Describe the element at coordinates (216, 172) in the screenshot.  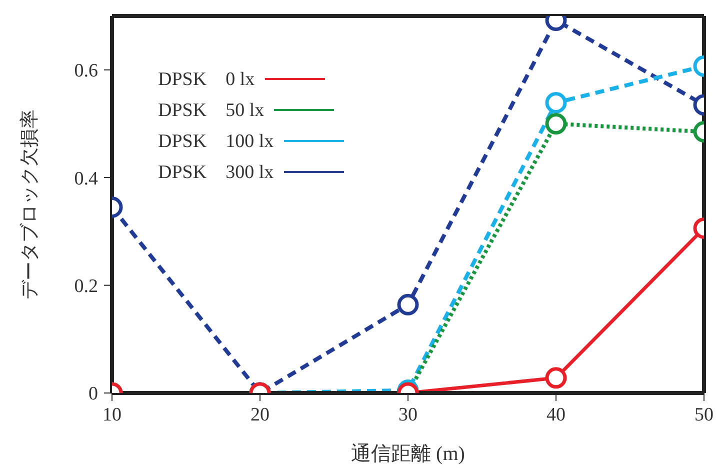
I see `legend-label: DPSK 300 lx` at that location.